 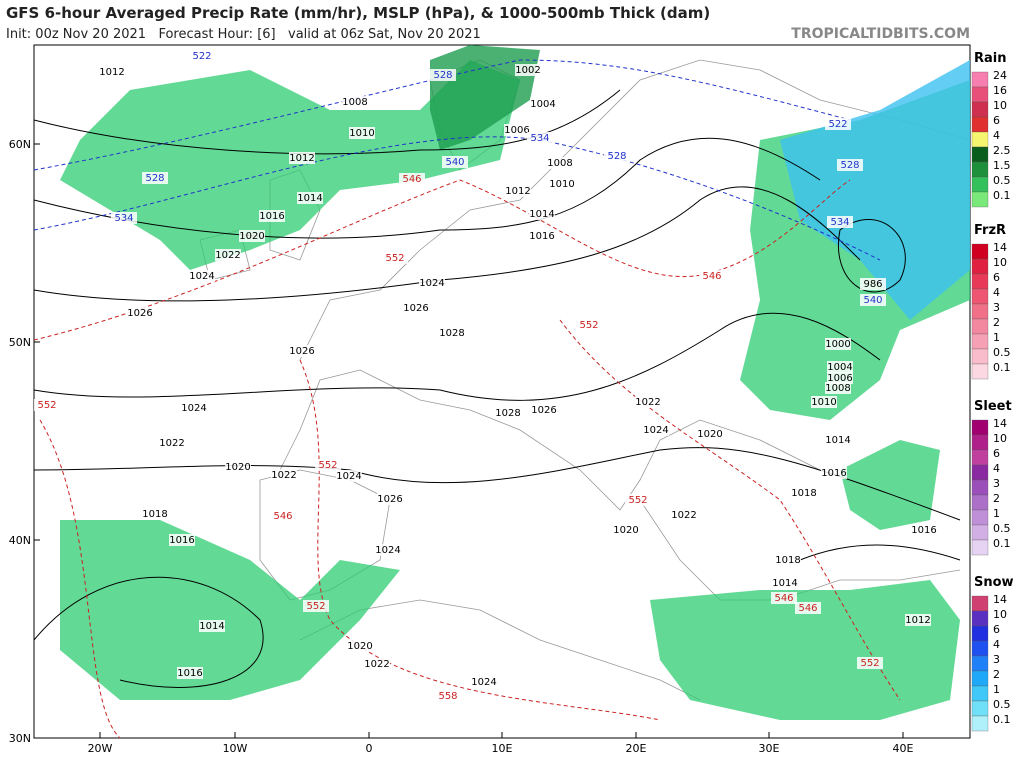 I want to click on contour-label: 552, so click(x=315, y=606).